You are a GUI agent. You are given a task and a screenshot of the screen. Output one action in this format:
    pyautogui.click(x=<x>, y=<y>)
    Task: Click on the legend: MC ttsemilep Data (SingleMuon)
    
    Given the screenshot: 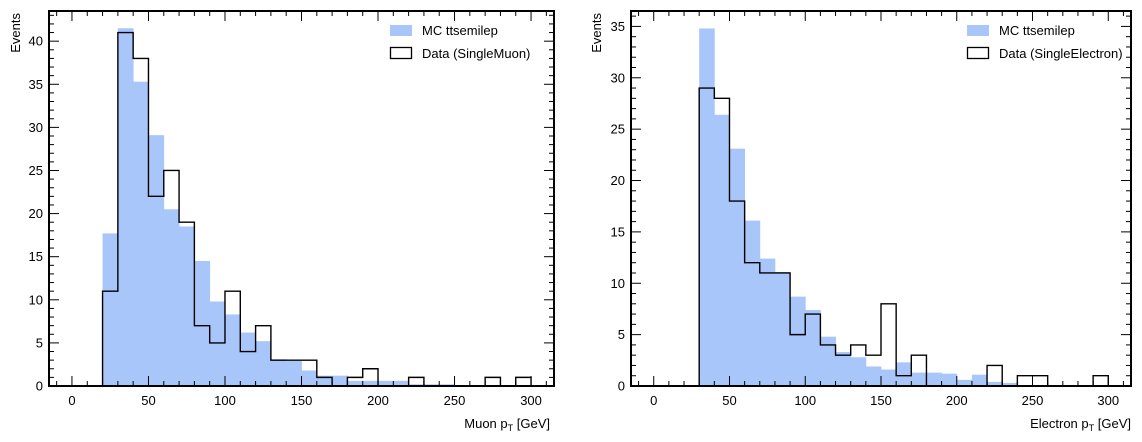 What is the action you would take?
    pyautogui.click(x=459, y=42)
    